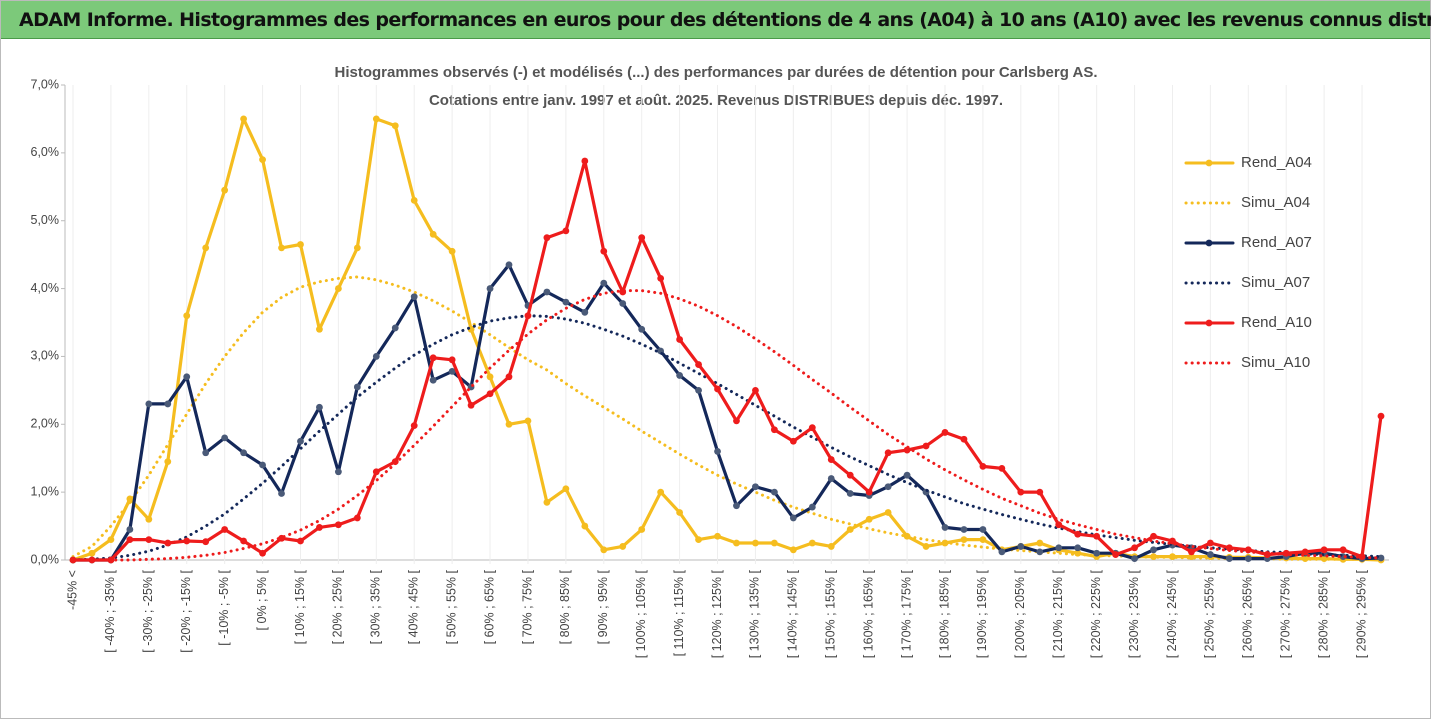 This screenshot has height=719, width=1431. What do you see at coordinates (45, 288) in the screenshot?
I see `y-tick-label: 4,0%` at bounding box center [45, 288].